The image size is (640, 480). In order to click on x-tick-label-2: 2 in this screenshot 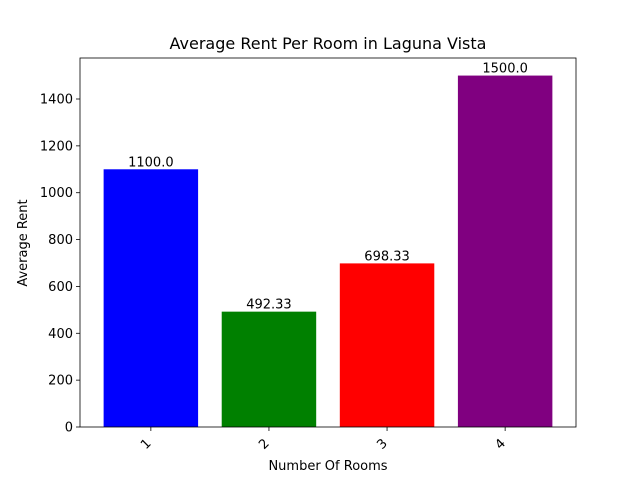, I will do `click(264, 444)`.